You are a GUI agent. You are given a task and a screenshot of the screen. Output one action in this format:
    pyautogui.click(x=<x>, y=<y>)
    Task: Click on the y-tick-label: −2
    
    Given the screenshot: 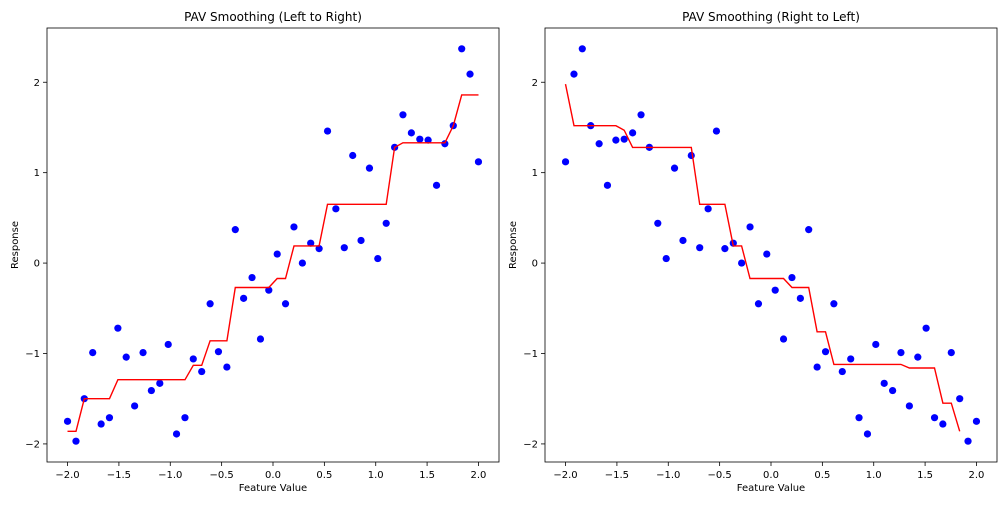 What is the action you would take?
    pyautogui.click(x=32, y=444)
    